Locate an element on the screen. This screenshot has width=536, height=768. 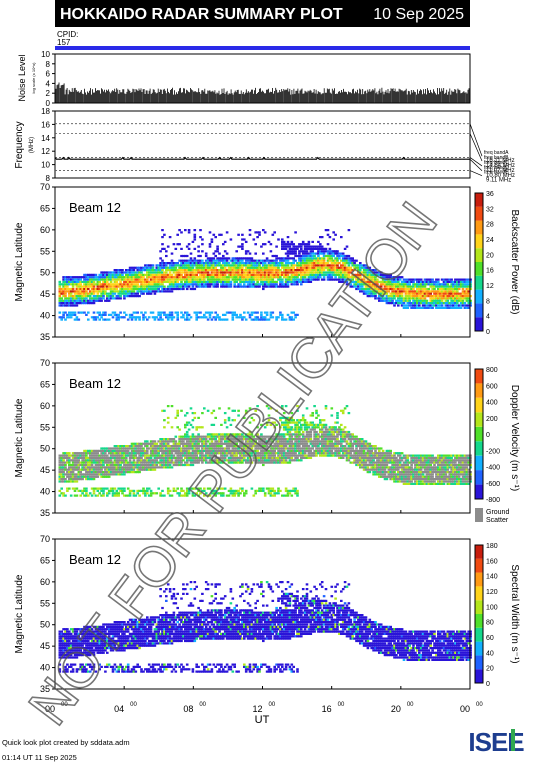
noise-y-label: Noise Level is located at coordinates (22, 77).